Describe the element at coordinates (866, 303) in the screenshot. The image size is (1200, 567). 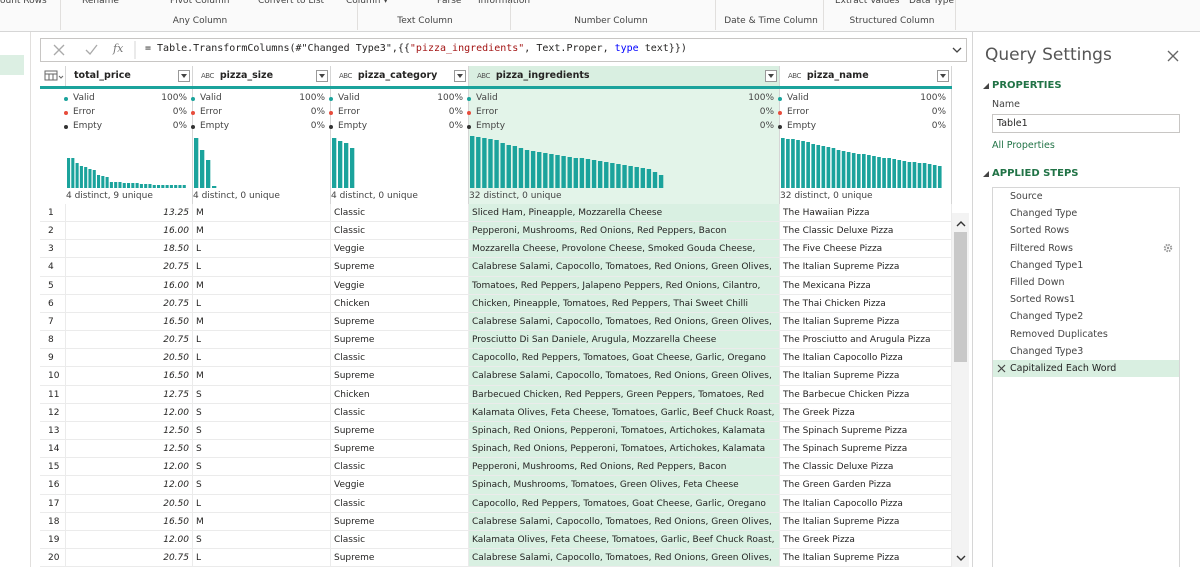
I see `cell: The Thai Chicken Pizza` at that location.